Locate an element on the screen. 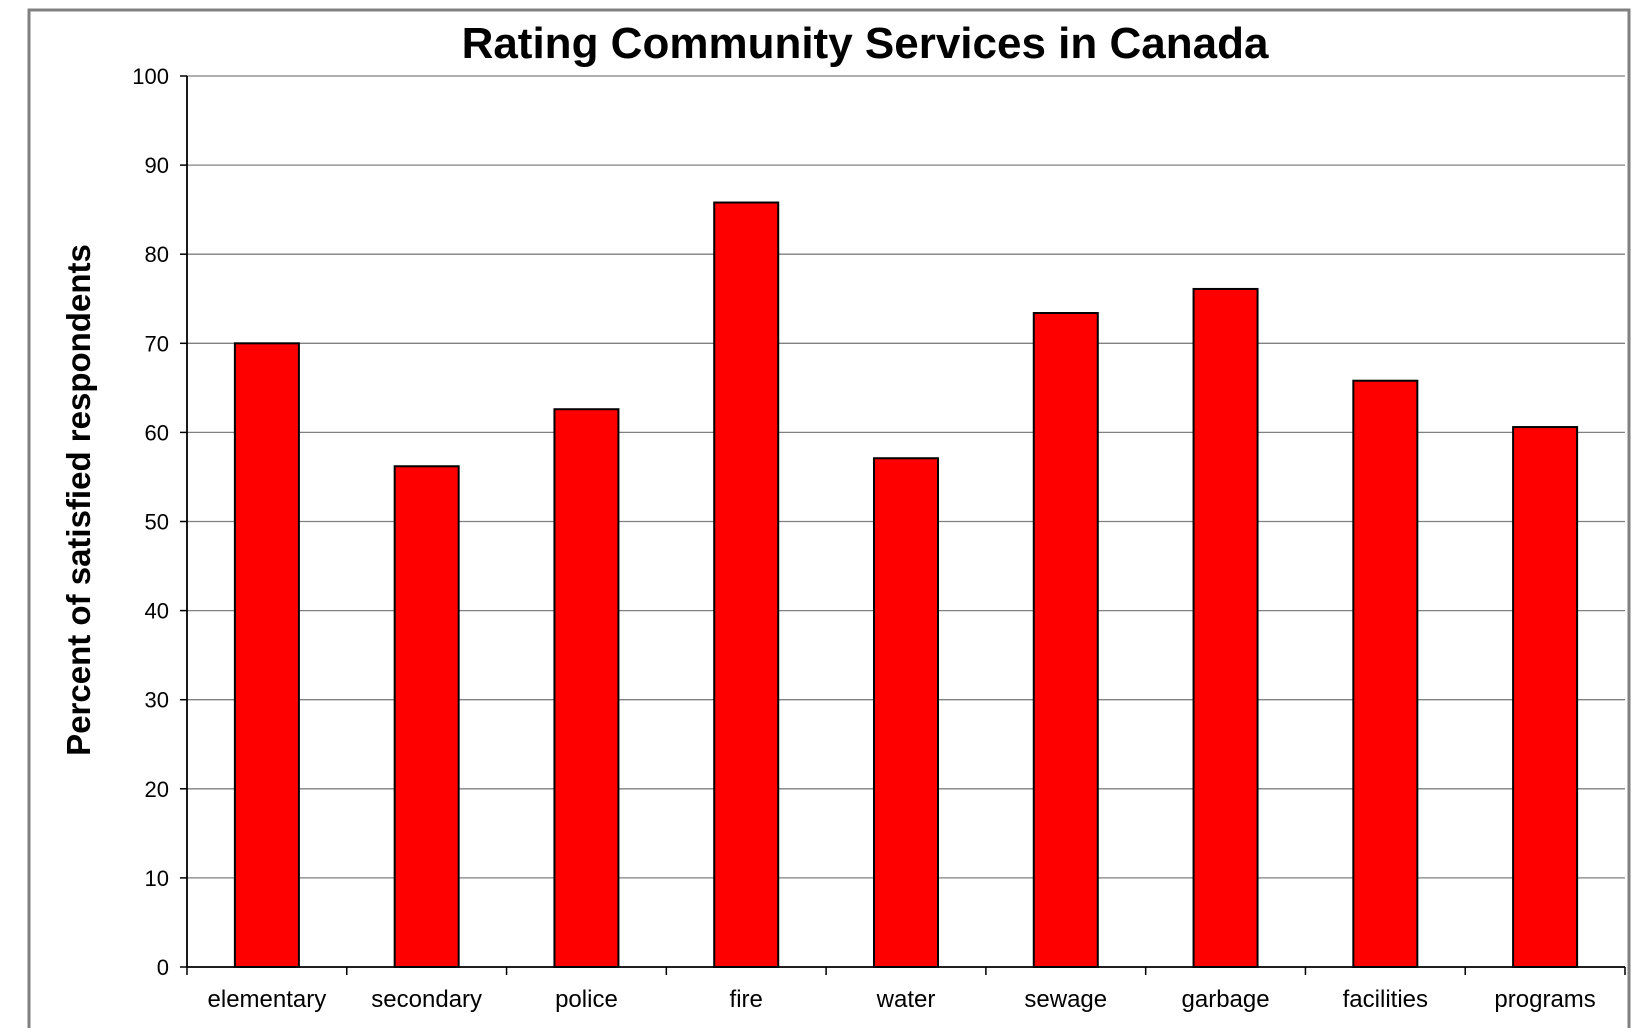 The height and width of the screenshot is (1033, 1639). x-tick-label: police is located at coordinates (586, 999).